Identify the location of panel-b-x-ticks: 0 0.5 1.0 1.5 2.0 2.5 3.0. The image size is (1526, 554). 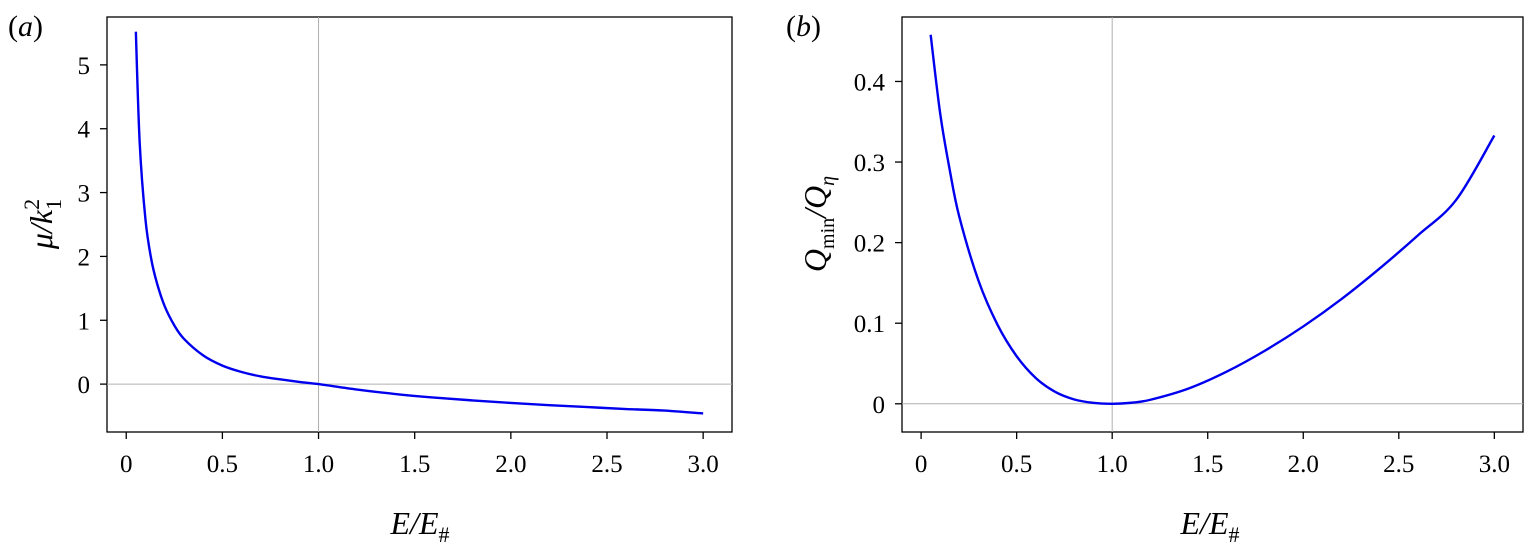
(1212, 455).